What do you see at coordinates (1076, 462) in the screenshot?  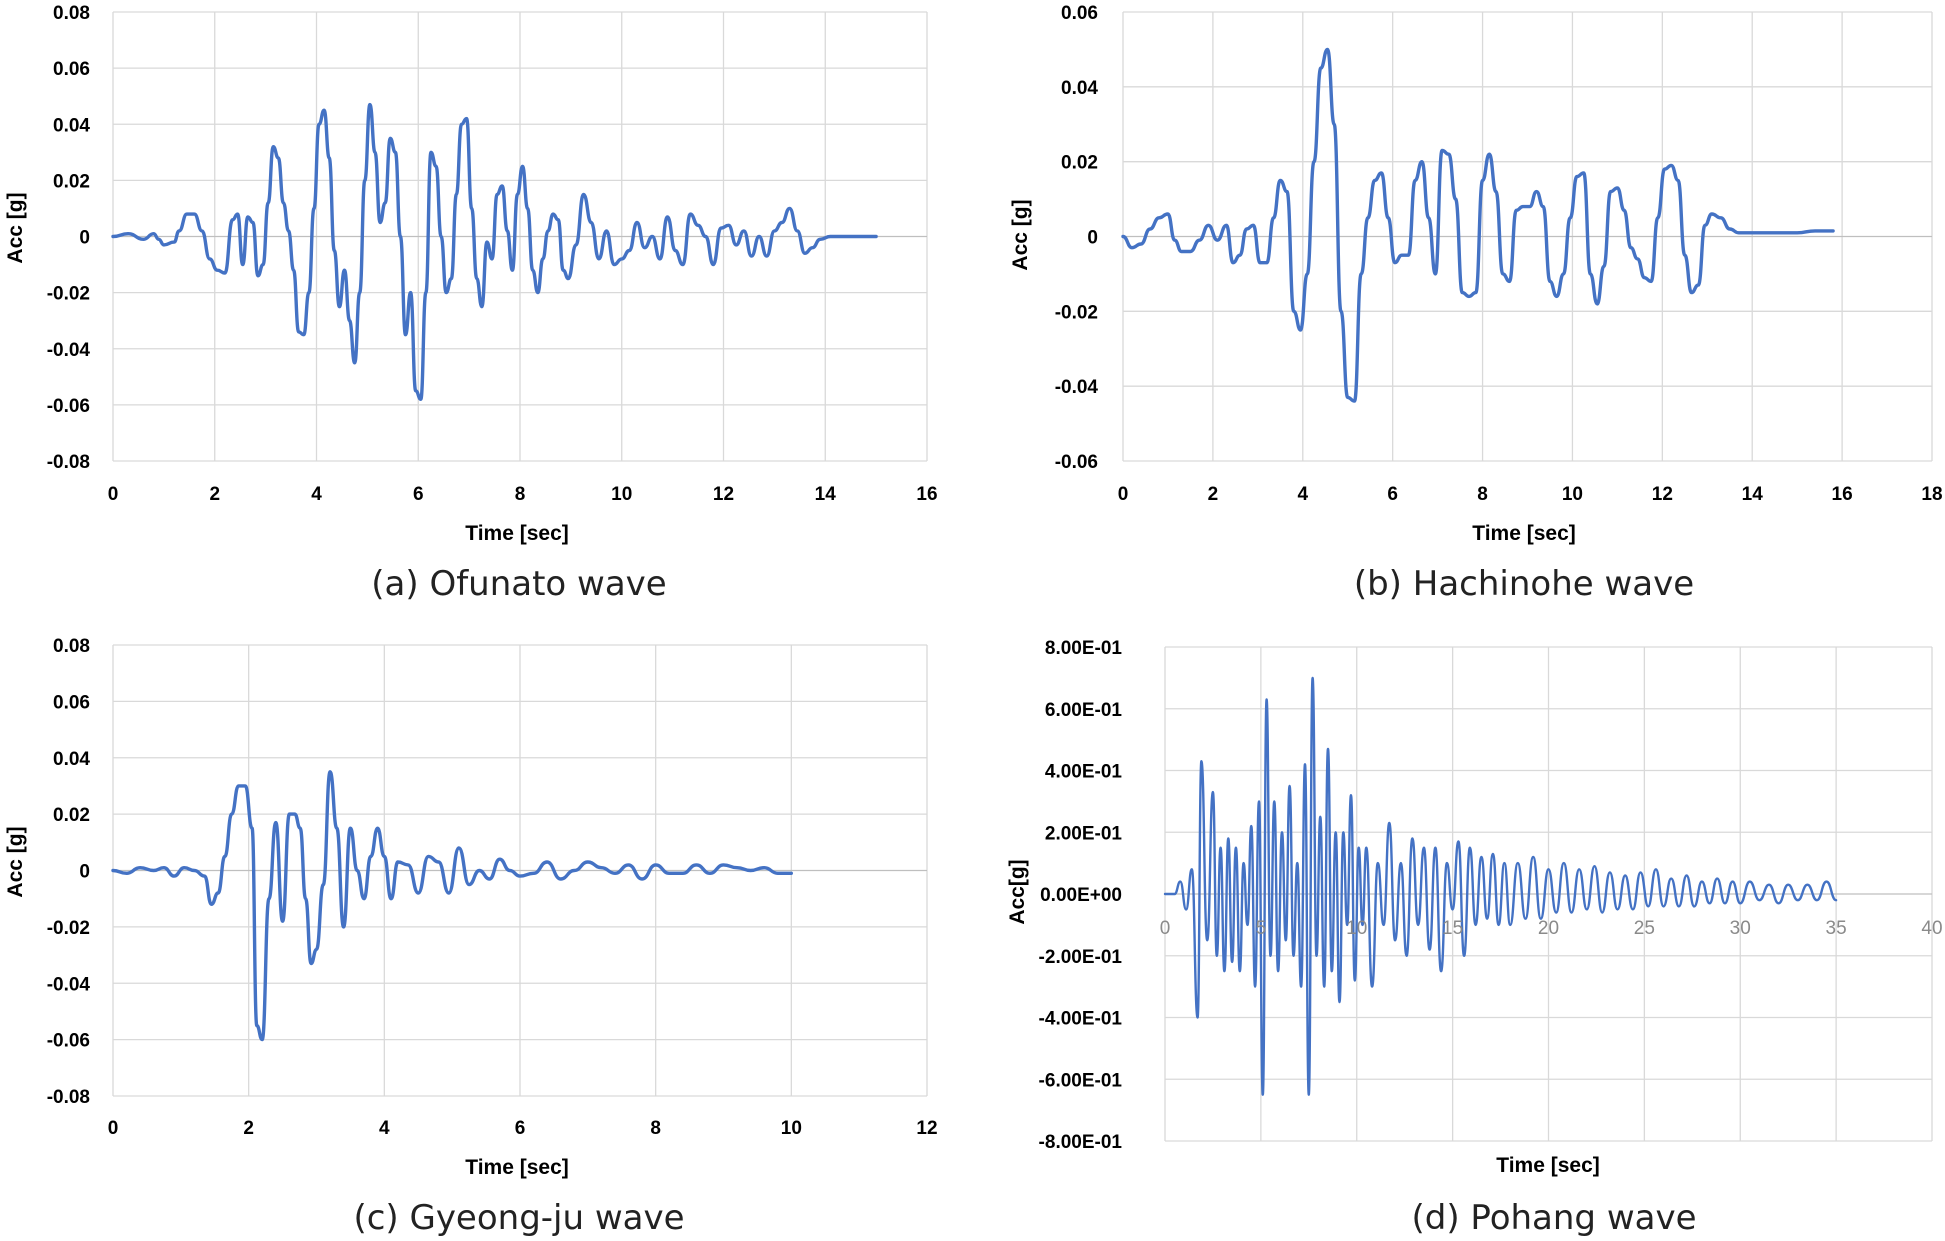 I see `panel-b-ytick-label: -0.06` at bounding box center [1076, 462].